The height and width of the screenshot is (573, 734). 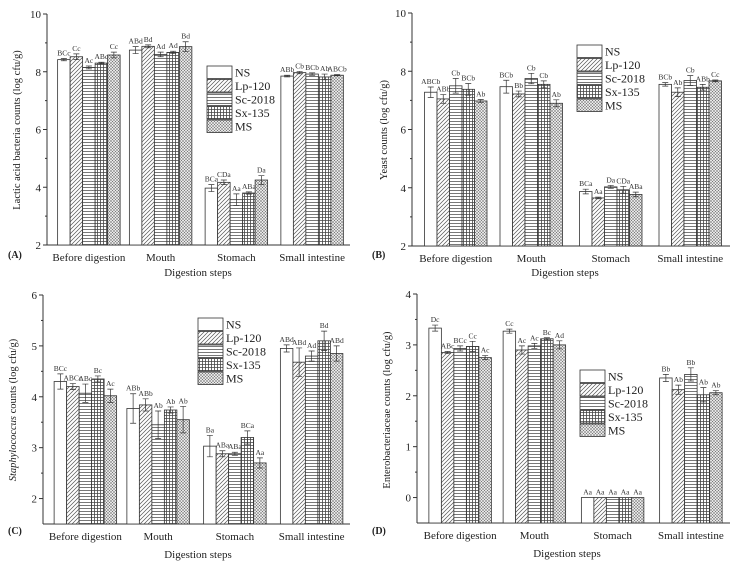 I want to click on significance-label: BCc, so click(x=64, y=52).